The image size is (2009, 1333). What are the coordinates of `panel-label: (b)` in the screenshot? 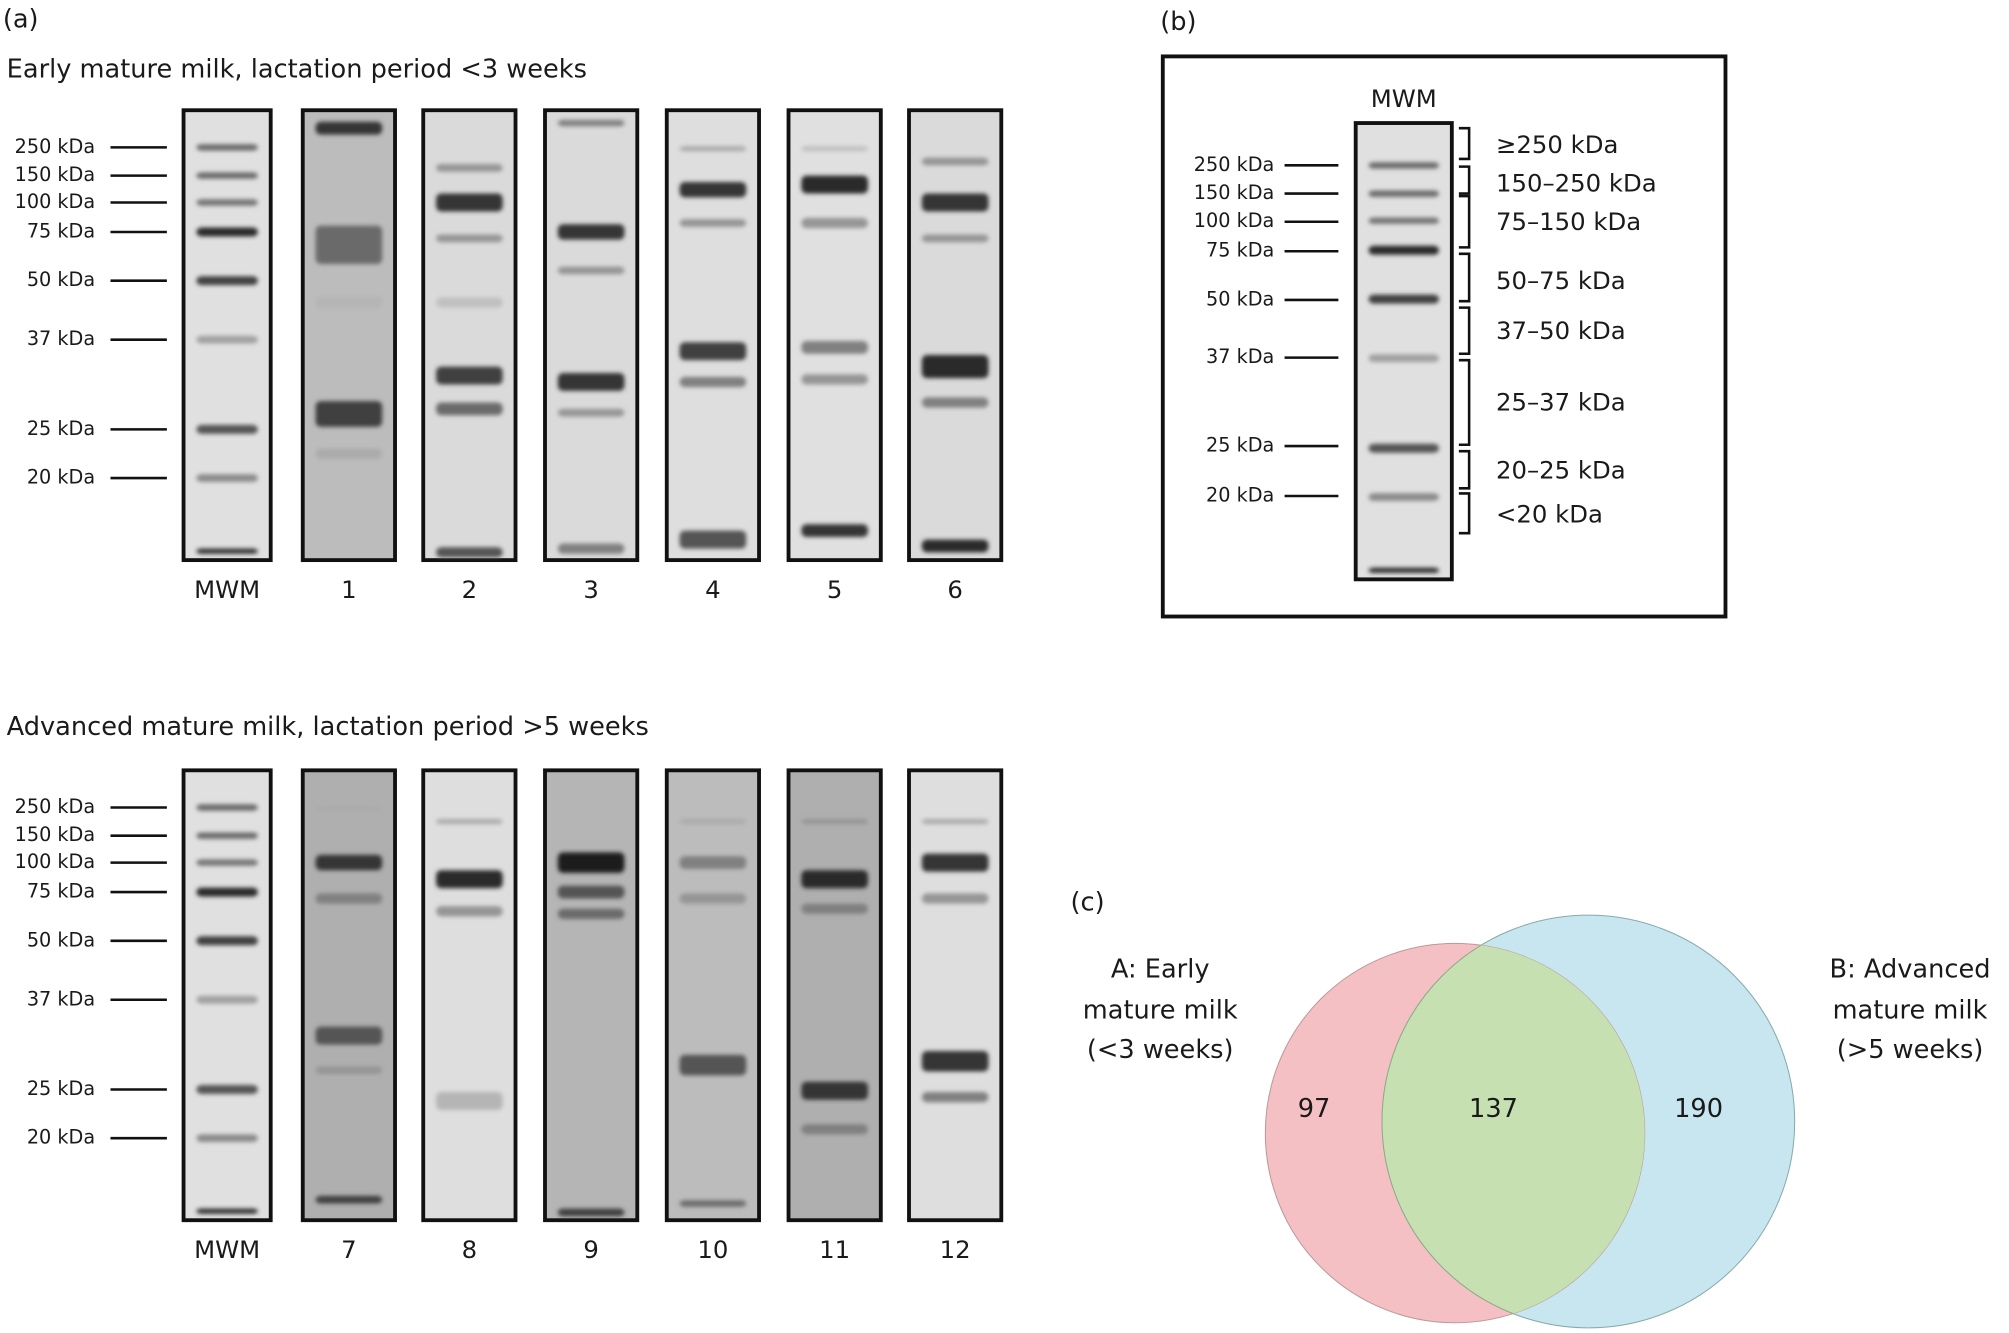 It's located at (1178, 22).